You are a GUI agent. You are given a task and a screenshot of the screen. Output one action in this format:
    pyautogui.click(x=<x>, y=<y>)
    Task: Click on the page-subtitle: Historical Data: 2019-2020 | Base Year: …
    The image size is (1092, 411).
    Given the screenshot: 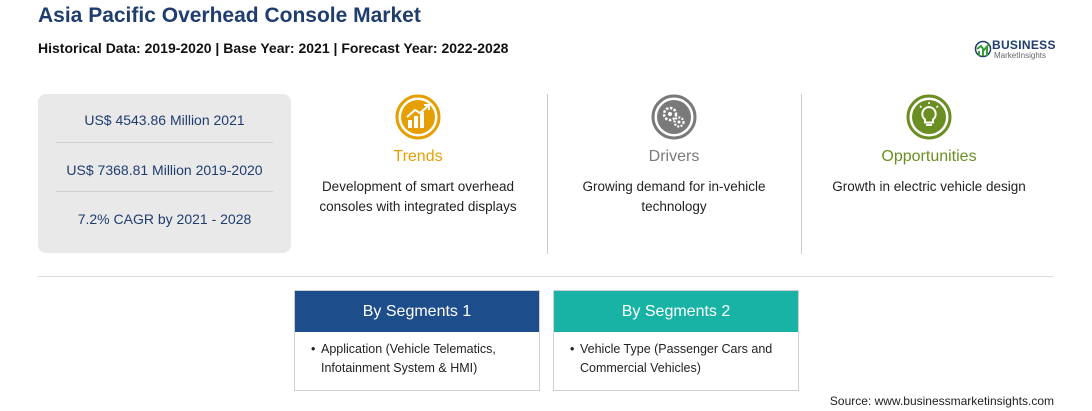 What is the action you would take?
    pyautogui.click(x=273, y=48)
    